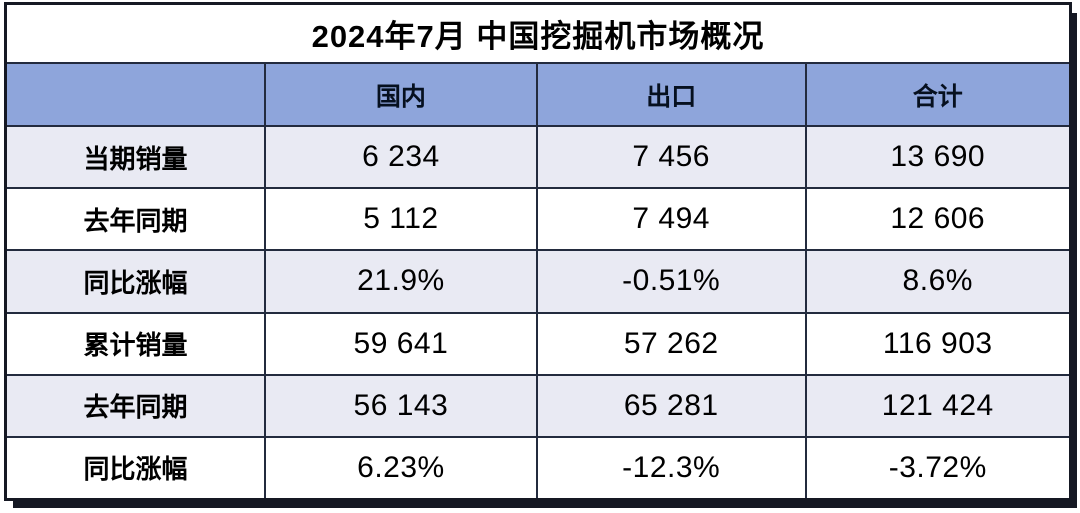 This screenshot has height=513, width=1080. Describe the element at coordinates (936, 468) in the screenshot. I see `cell-total: -3.72%` at that location.